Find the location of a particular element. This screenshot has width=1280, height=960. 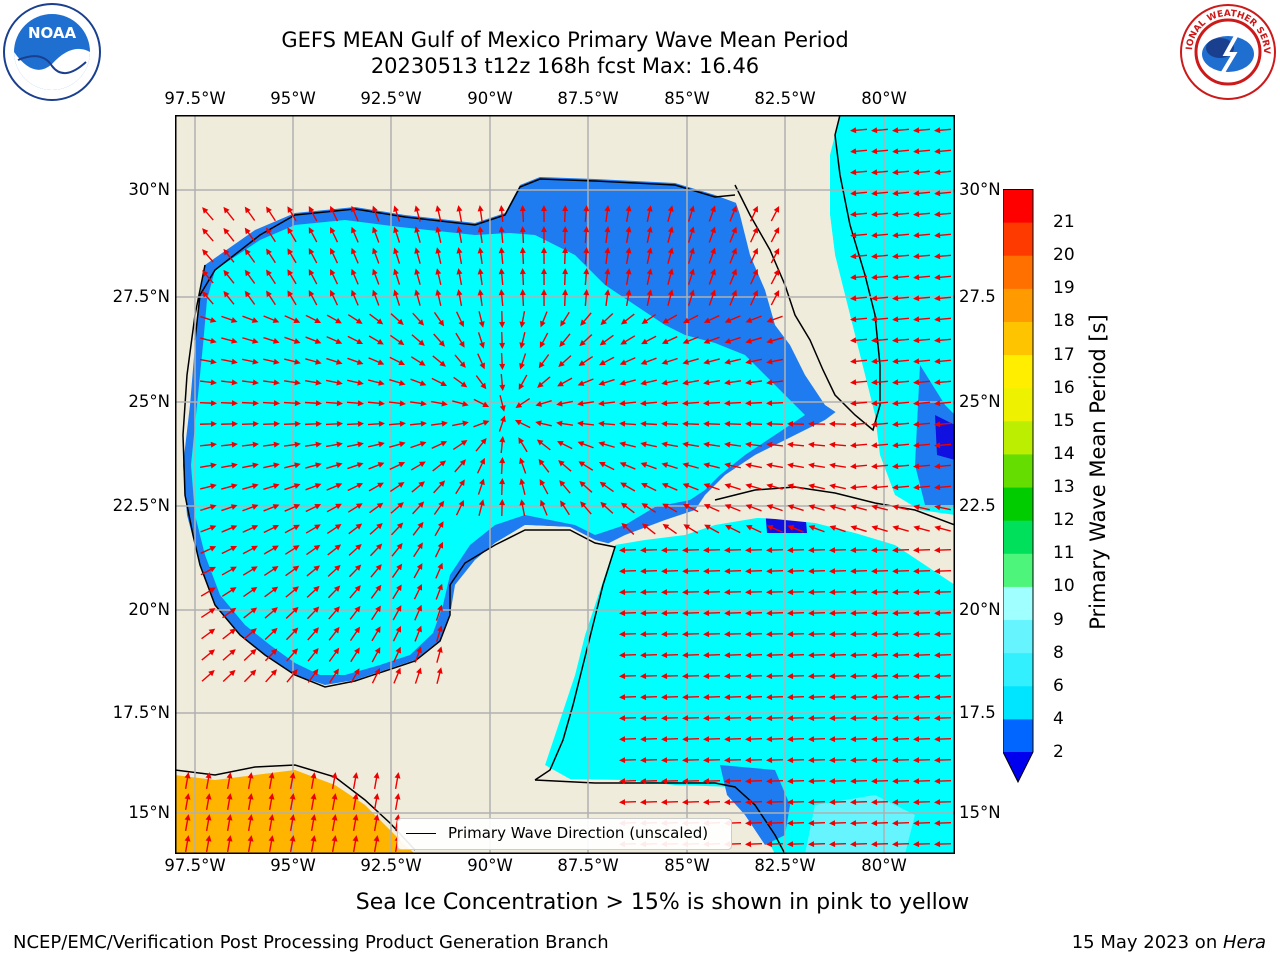

lat-tick-label-left: 17.5°N is located at coordinates (141, 712).